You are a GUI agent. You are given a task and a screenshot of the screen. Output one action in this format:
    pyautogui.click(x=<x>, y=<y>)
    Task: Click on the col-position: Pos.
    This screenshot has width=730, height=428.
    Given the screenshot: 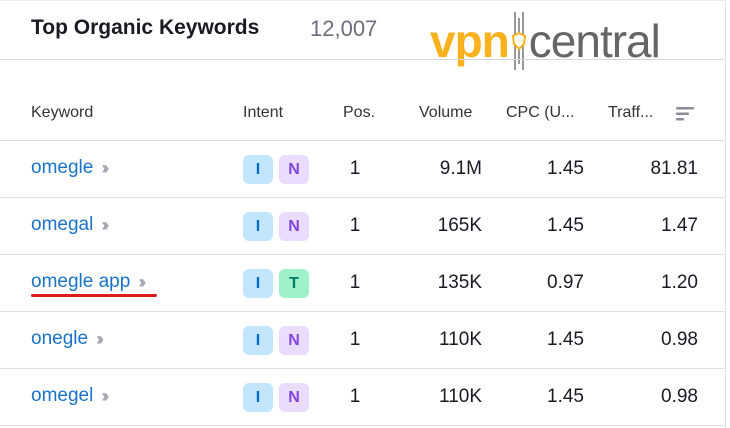 What is the action you would take?
    pyautogui.click(x=359, y=112)
    